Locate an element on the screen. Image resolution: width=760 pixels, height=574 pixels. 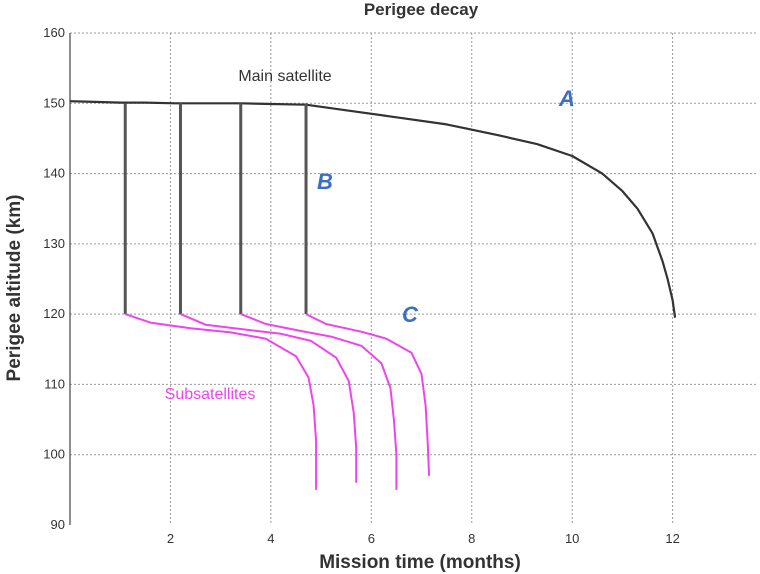
y-tick-label: 130 is located at coordinates (54, 243).